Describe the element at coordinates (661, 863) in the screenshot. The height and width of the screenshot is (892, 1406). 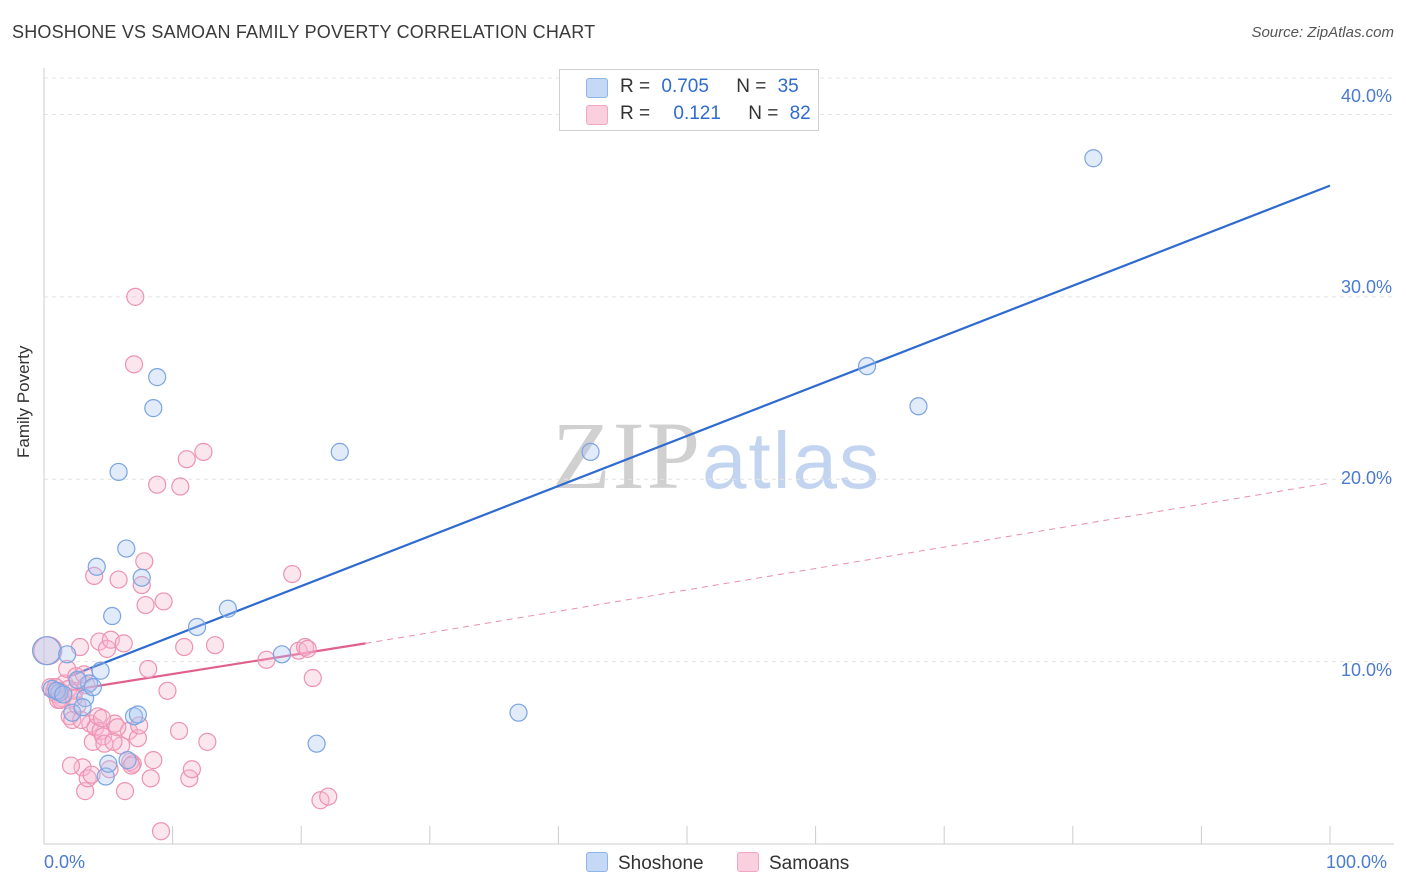
I see `legend-series-name: Shoshone` at that location.